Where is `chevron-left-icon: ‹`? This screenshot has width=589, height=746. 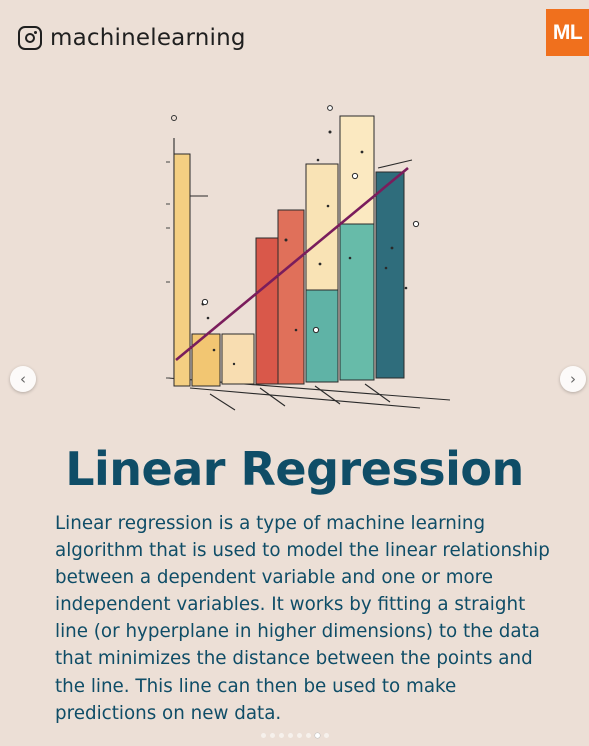
chevron-left-icon: ‹ is located at coordinates (23, 379).